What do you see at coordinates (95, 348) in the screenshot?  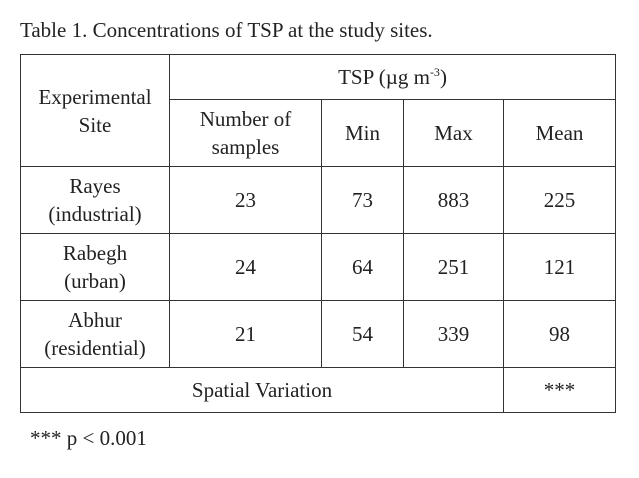 I see `site-type: (residential)` at bounding box center [95, 348].